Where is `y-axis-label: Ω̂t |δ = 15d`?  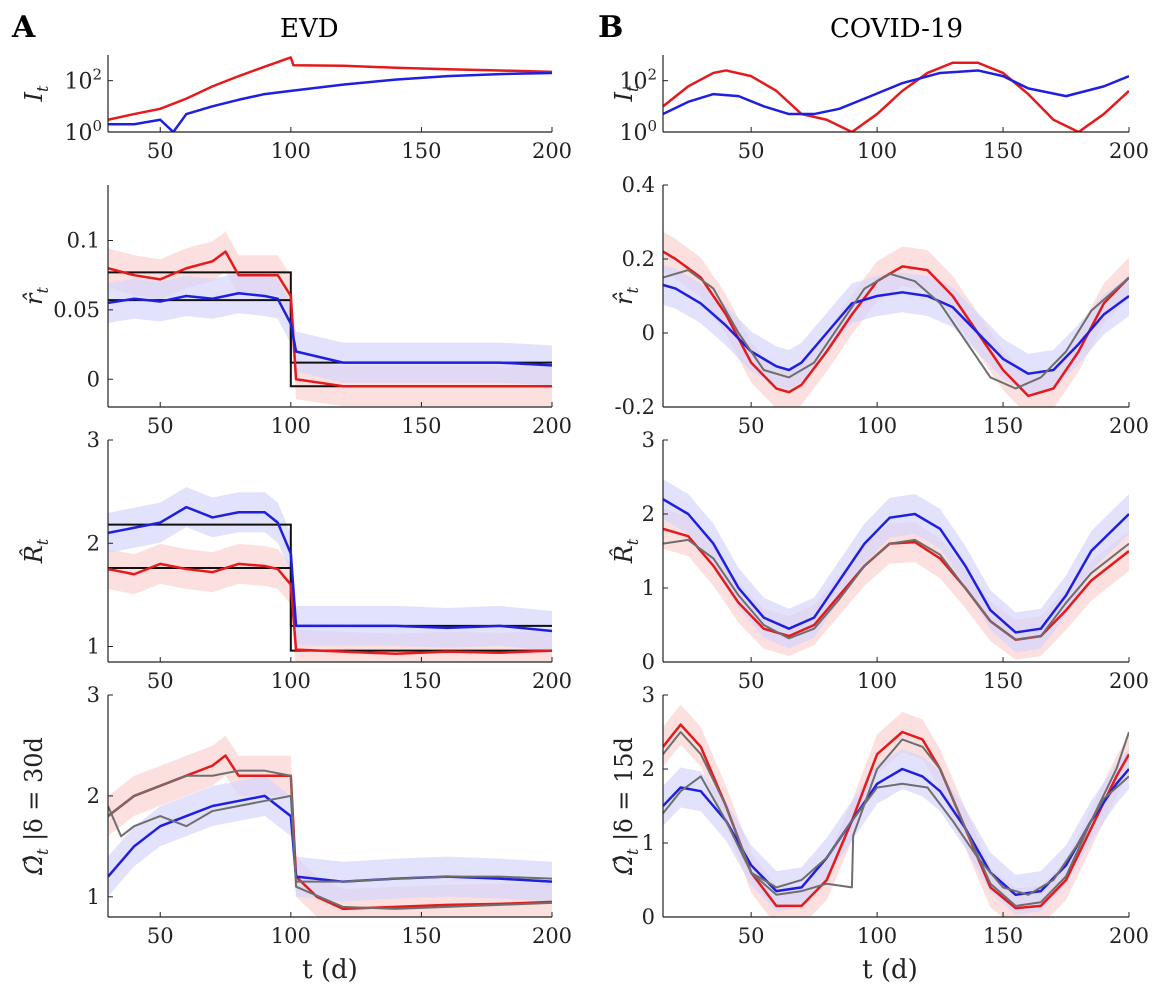 y-axis-label: Ω̂t |δ = 15d is located at coordinates (626, 806).